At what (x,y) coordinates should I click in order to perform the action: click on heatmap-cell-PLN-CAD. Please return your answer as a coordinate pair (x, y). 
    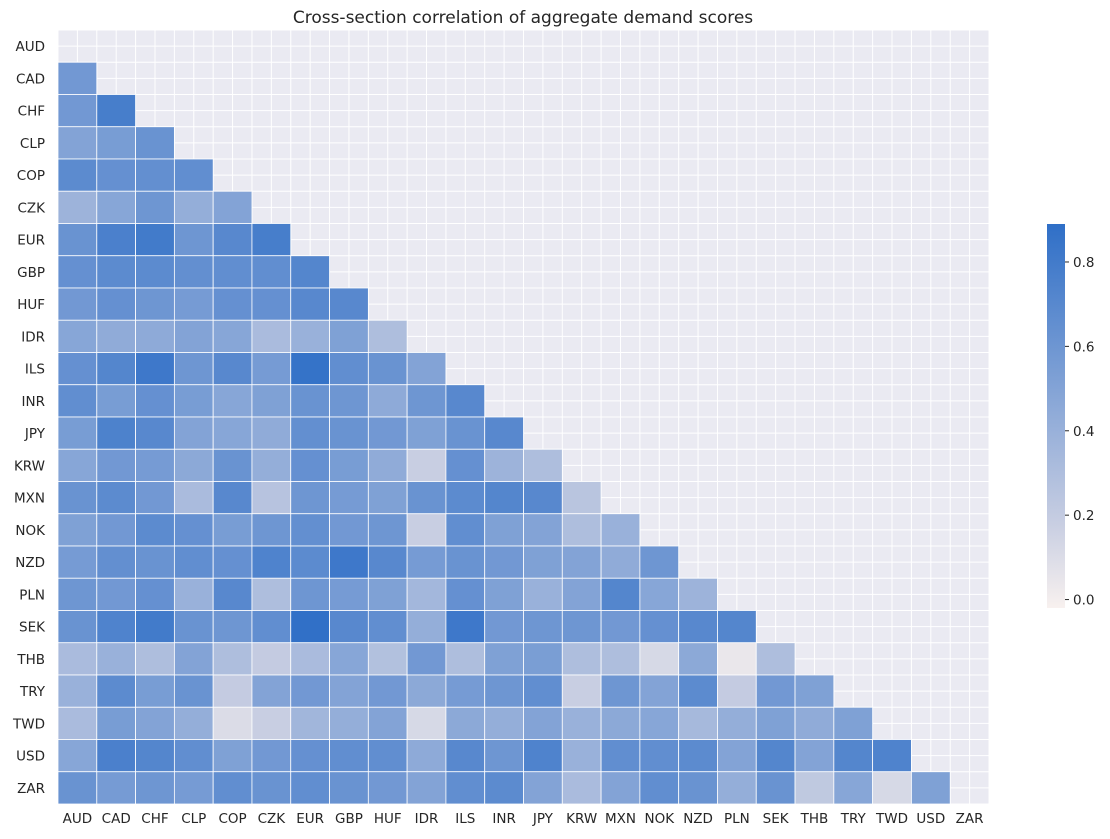
    Looking at the image, I should click on (116, 594).